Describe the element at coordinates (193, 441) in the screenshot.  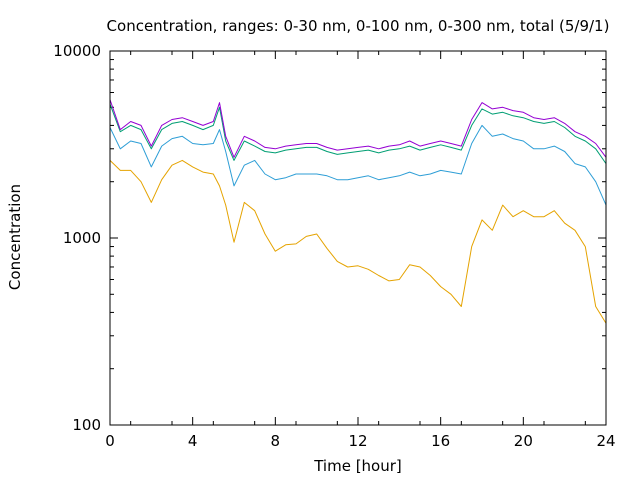
I see `x-tick-label: 4` at that location.